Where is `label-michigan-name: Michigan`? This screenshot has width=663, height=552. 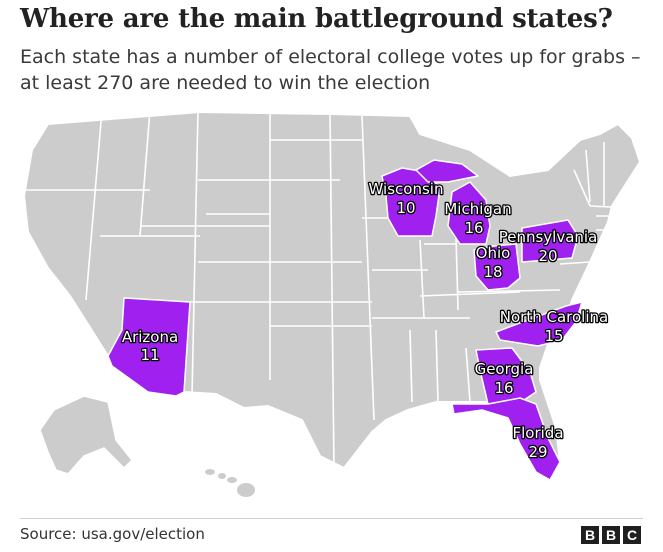
label-michigan-name: Michigan is located at coordinates (477, 209).